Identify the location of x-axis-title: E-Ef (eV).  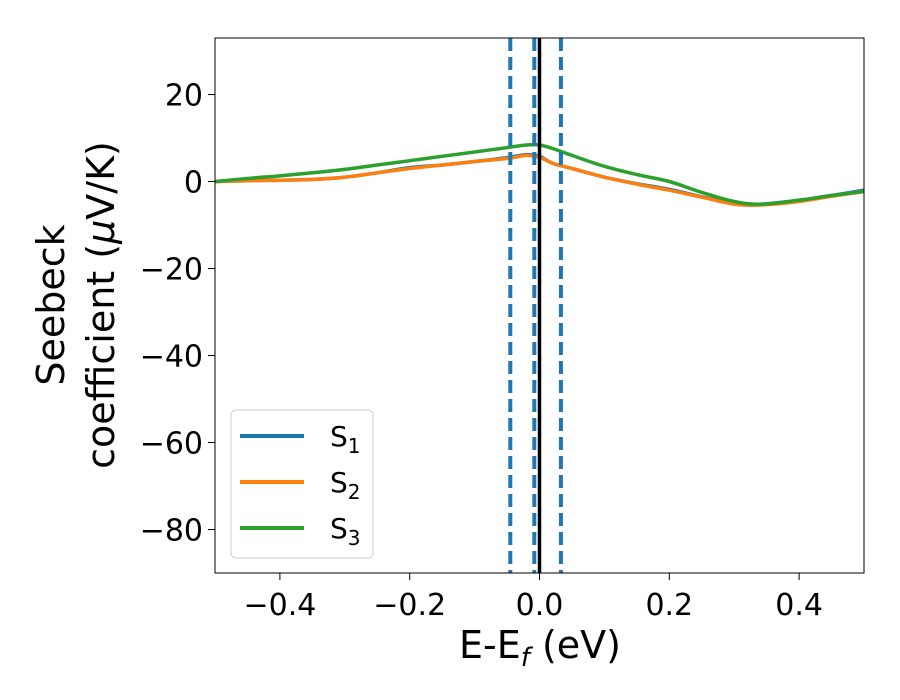
(540, 648).